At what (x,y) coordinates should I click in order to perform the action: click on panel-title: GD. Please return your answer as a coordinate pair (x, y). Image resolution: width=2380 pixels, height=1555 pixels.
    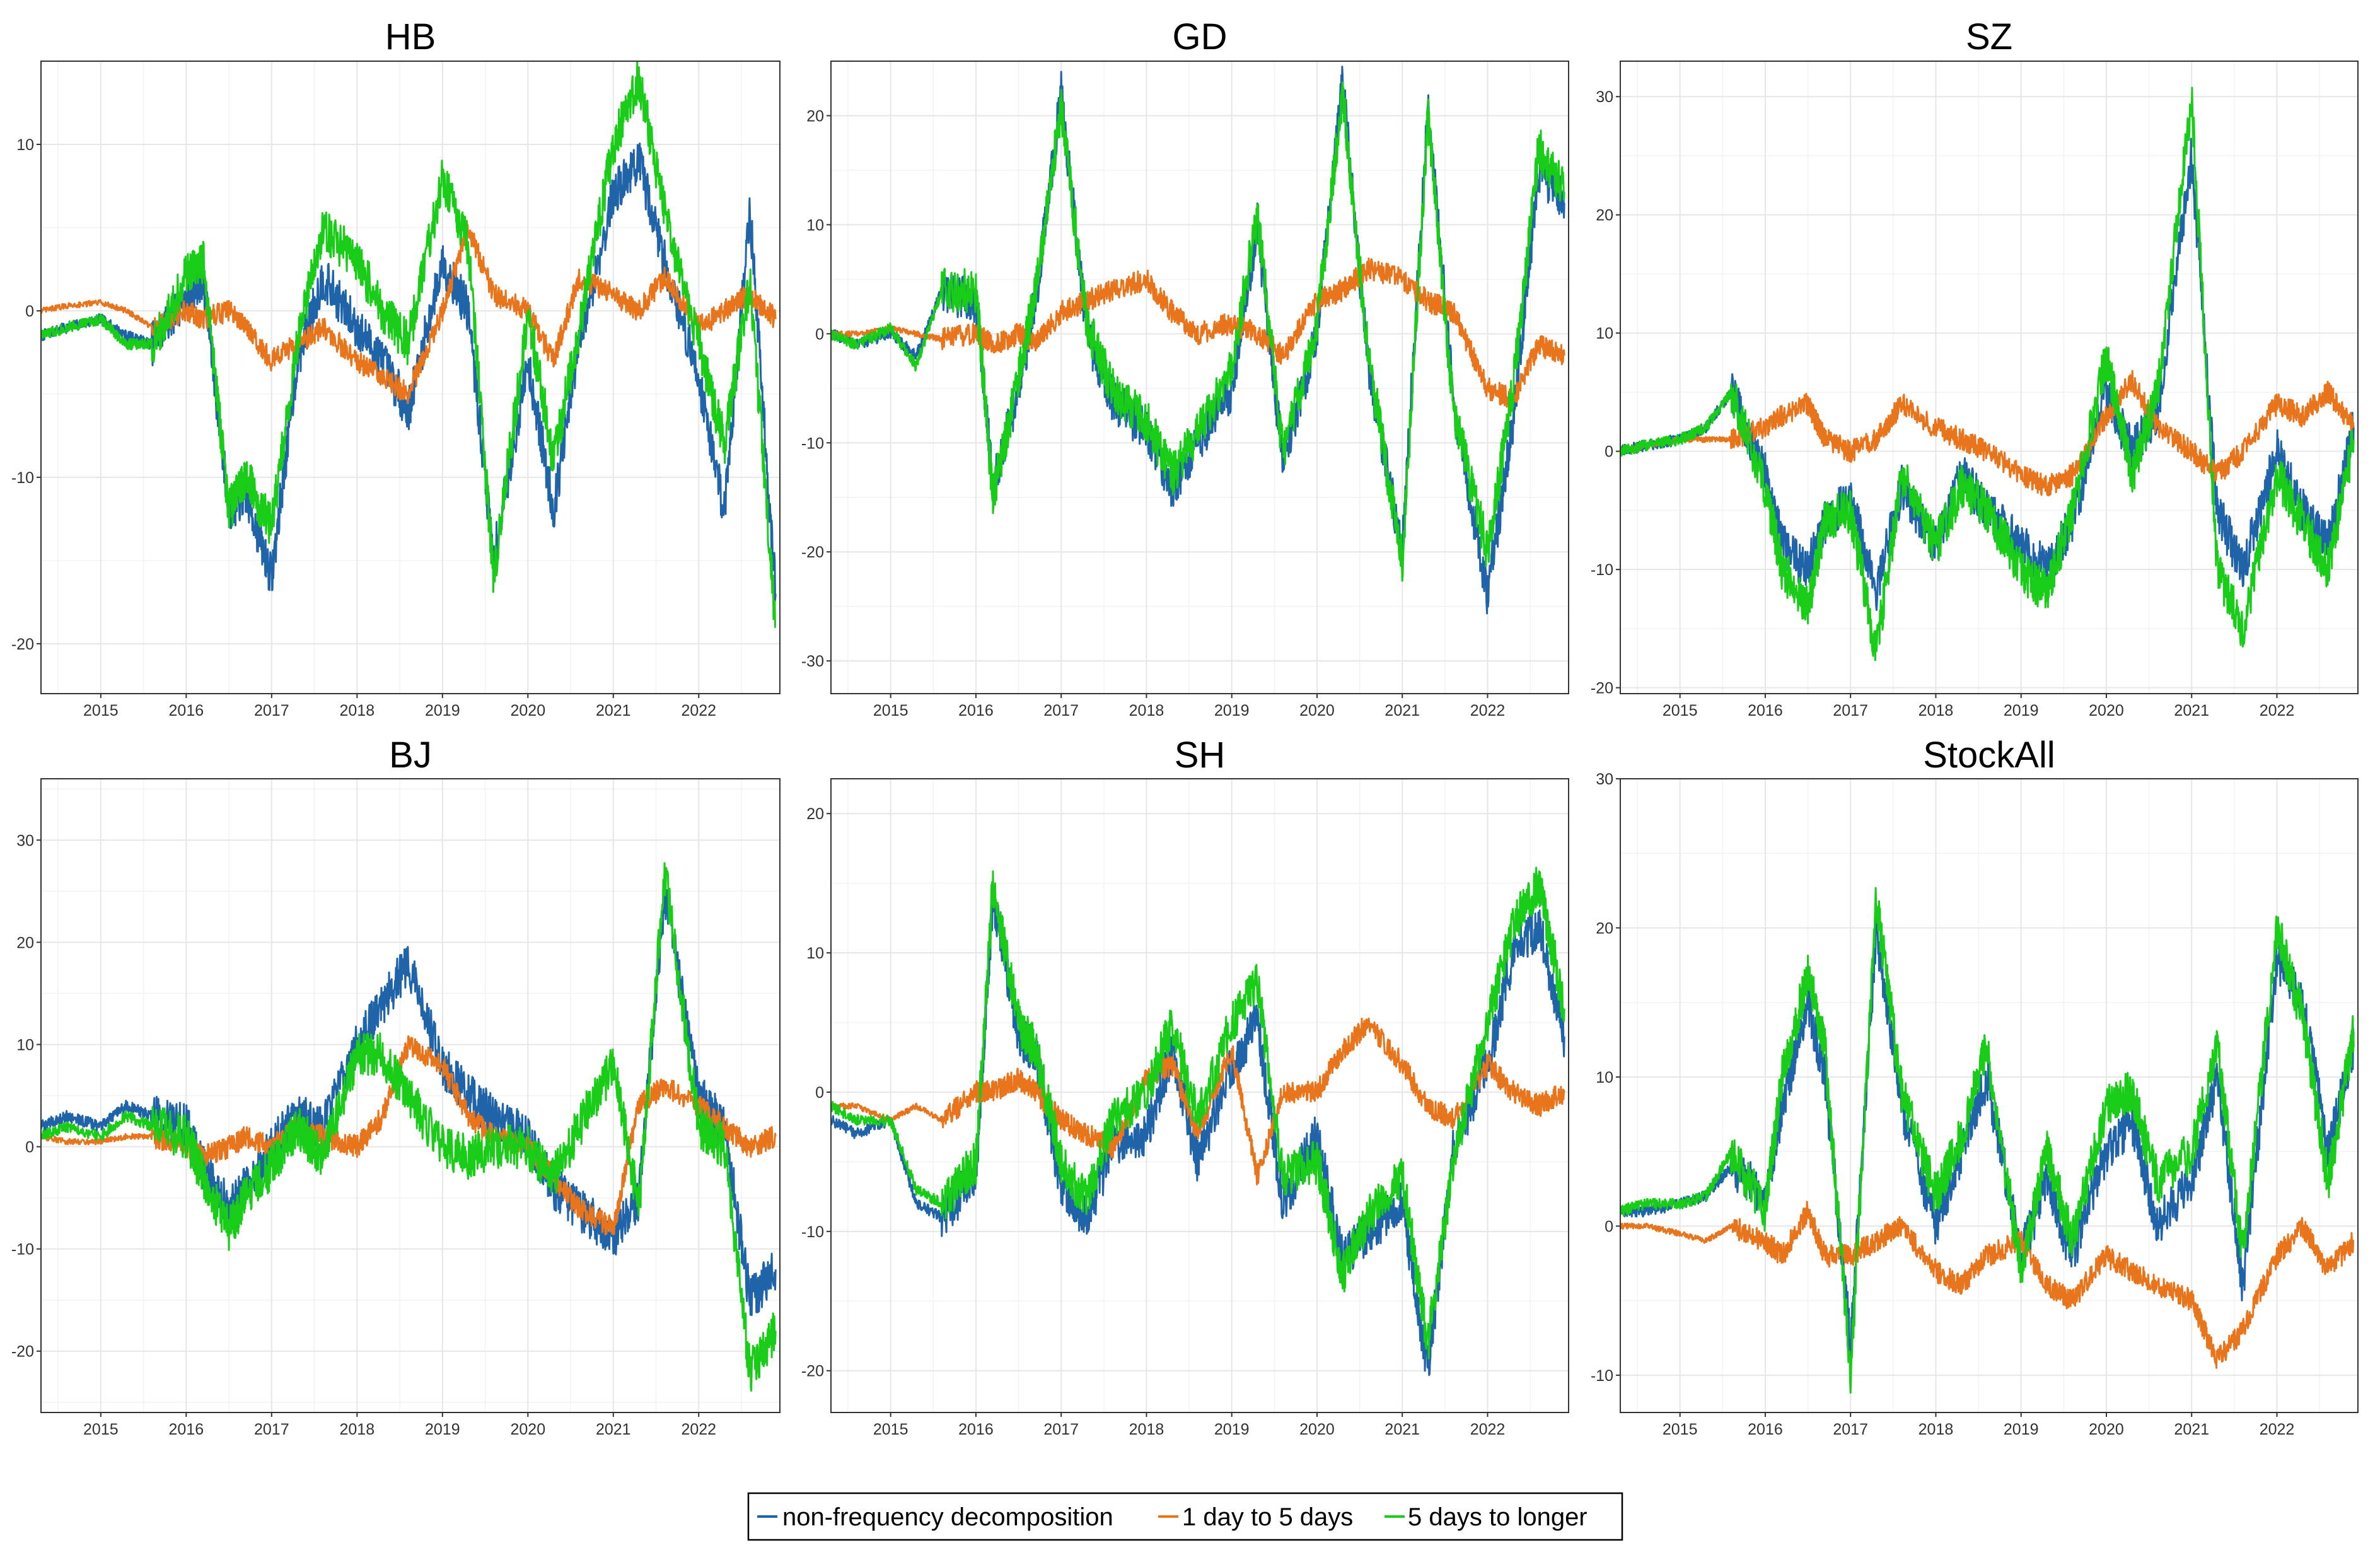
    Looking at the image, I should click on (1200, 36).